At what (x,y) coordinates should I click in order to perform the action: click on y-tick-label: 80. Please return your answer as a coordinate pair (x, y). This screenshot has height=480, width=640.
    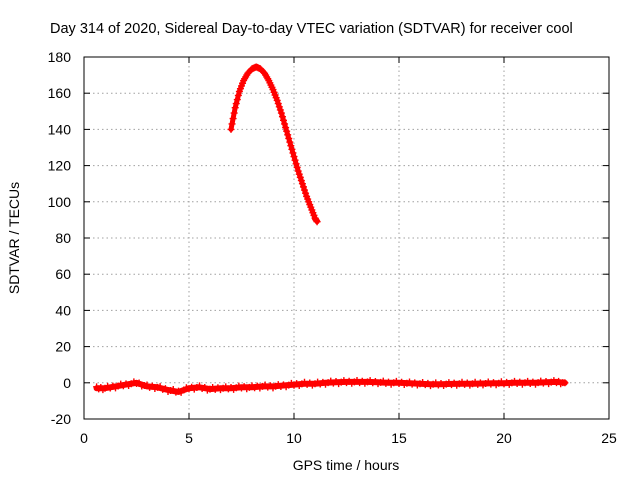
    Looking at the image, I should click on (63, 238).